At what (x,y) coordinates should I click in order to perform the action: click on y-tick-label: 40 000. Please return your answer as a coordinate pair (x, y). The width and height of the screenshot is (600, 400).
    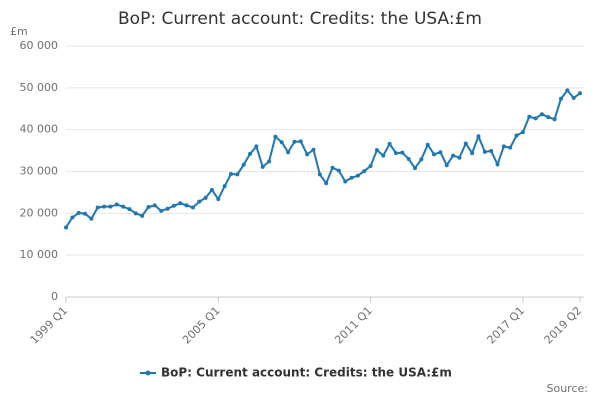
    Looking at the image, I should click on (39, 129).